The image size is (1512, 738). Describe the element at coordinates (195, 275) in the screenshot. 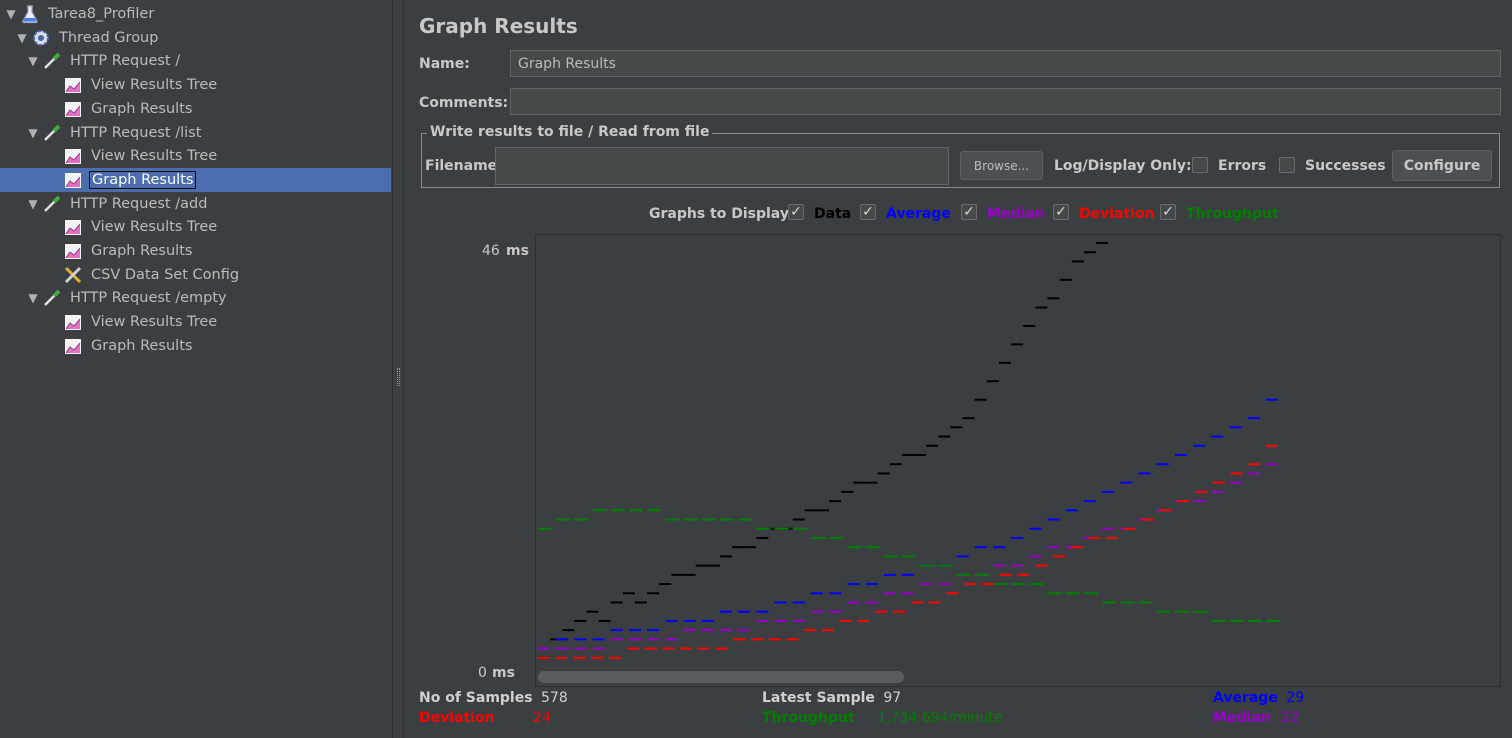

I see `tree-item: CSV Data Set Config` at that location.